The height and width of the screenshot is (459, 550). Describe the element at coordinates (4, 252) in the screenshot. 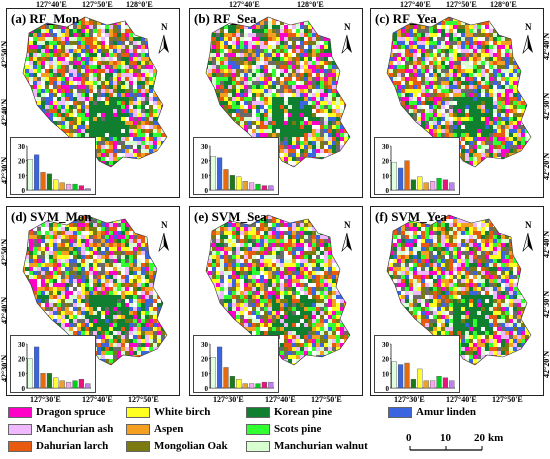

I see `latitude-tick: 42°50'N` at that location.